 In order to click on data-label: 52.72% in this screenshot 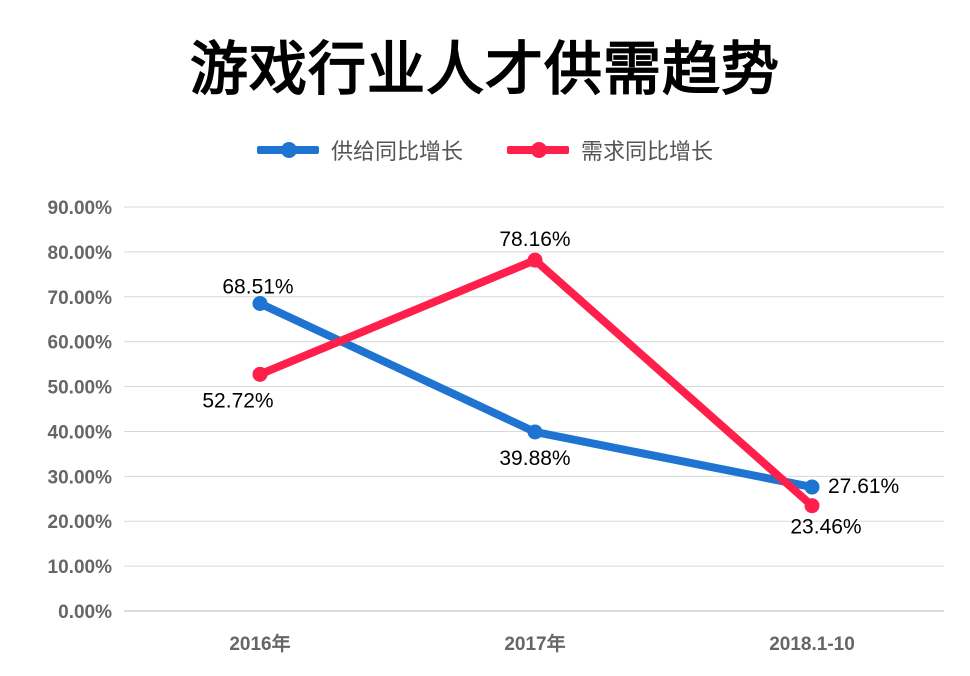, I will do `click(237, 400)`.